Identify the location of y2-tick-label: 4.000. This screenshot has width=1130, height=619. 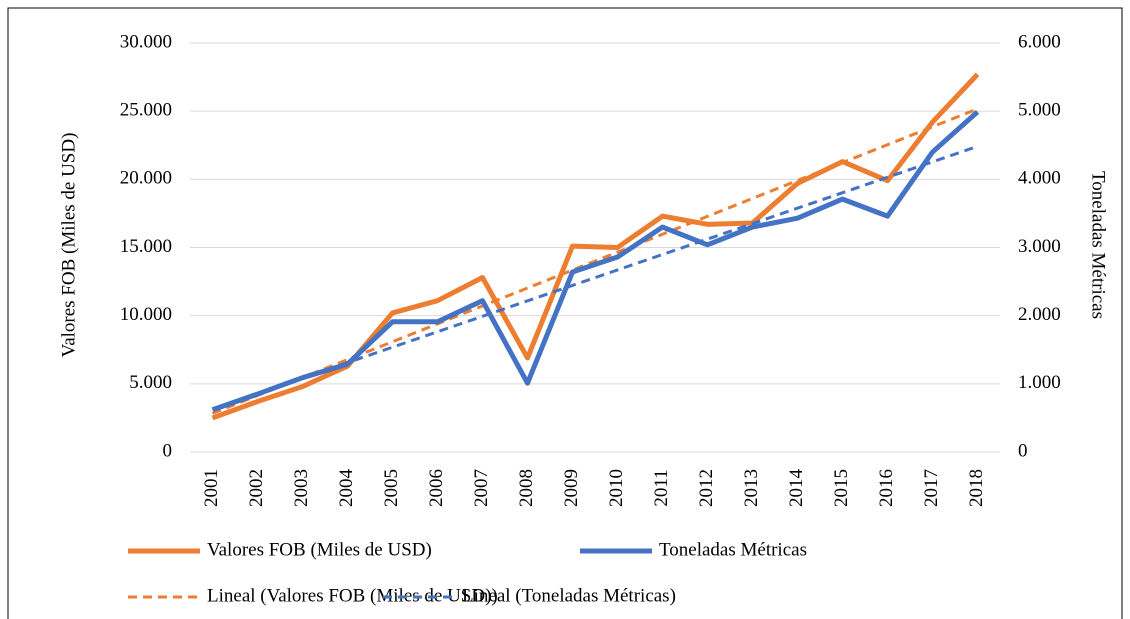
(1039, 178).